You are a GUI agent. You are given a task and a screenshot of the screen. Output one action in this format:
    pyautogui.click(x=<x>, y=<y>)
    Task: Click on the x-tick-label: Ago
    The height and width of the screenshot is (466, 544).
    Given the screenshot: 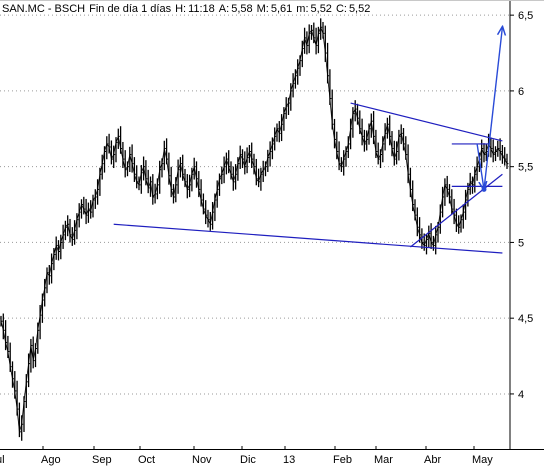 What is the action you would take?
    pyautogui.click(x=51, y=460)
    